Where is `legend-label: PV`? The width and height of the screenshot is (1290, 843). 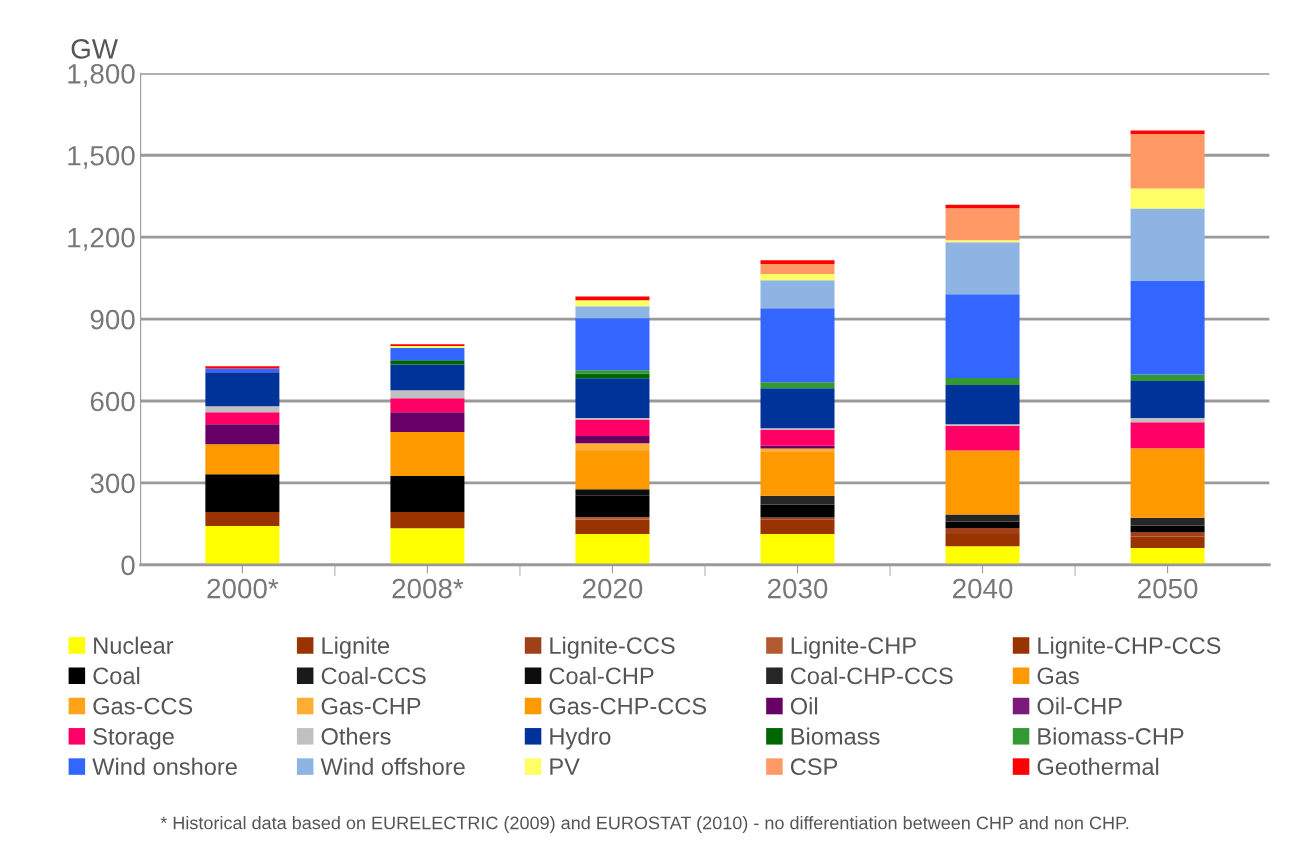 legend-label: PV is located at coordinates (565, 766).